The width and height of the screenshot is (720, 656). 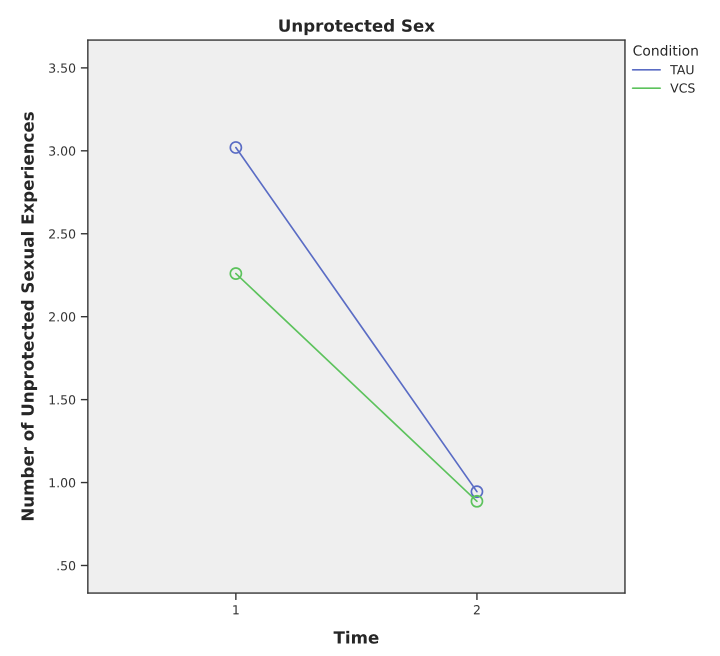 I want to click on legend-label: TAU, so click(x=682, y=69).